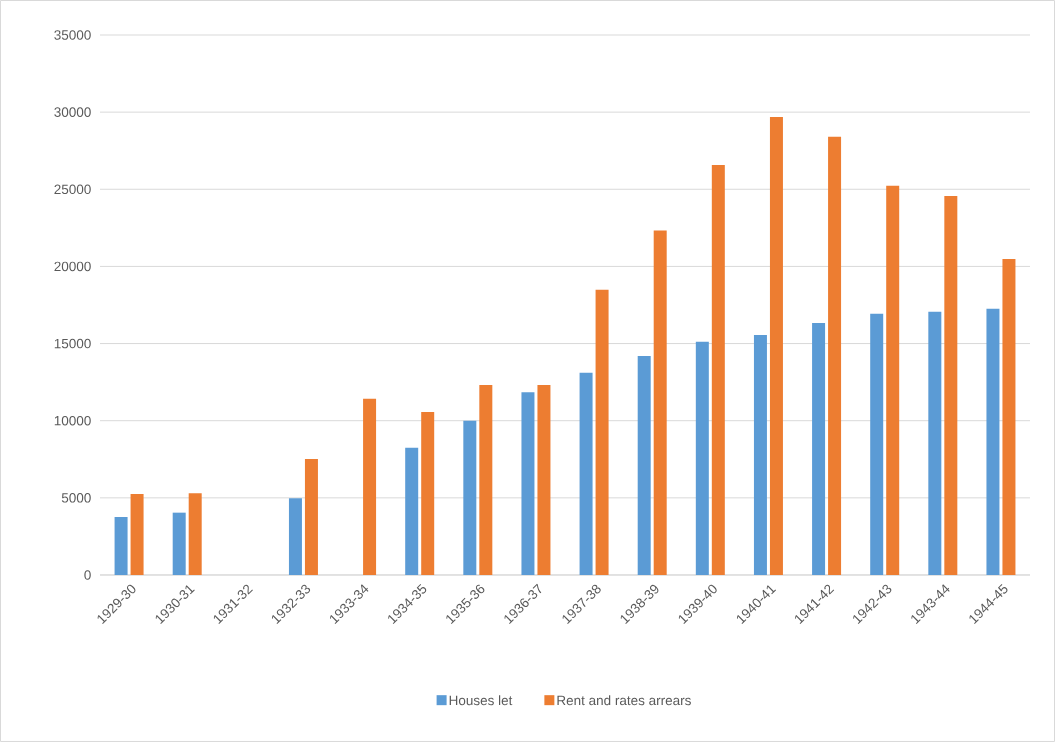 The width and height of the screenshot is (1055, 742). Describe the element at coordinates (481, 700) in the screenshot. I see `legend-label: Houses let` at that location.